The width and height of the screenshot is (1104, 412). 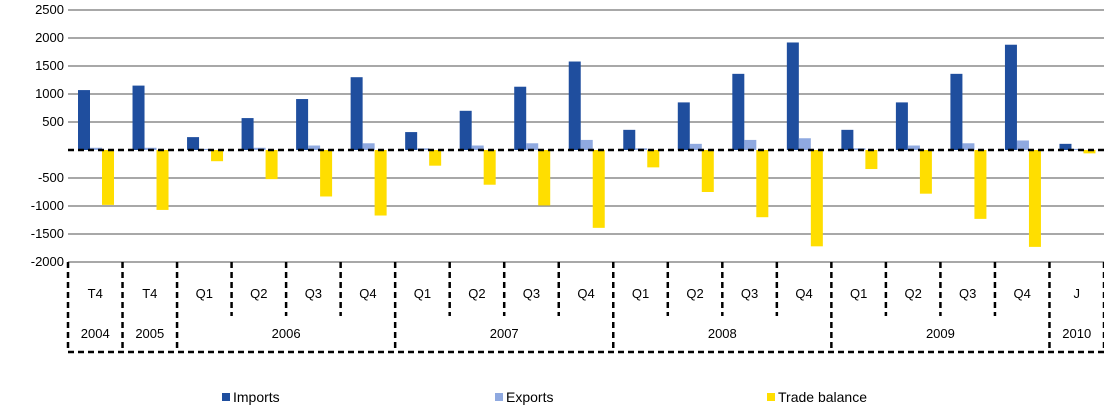 I want to click on legend-label: Exports, so click(x=529, y=397).